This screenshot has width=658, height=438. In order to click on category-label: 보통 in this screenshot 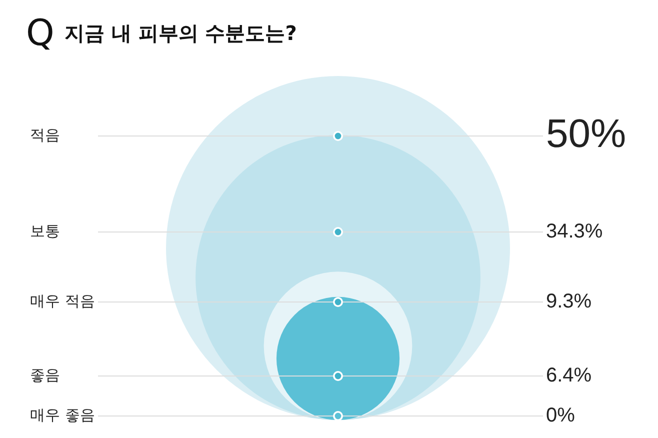, I will do `click(45, 231)`.